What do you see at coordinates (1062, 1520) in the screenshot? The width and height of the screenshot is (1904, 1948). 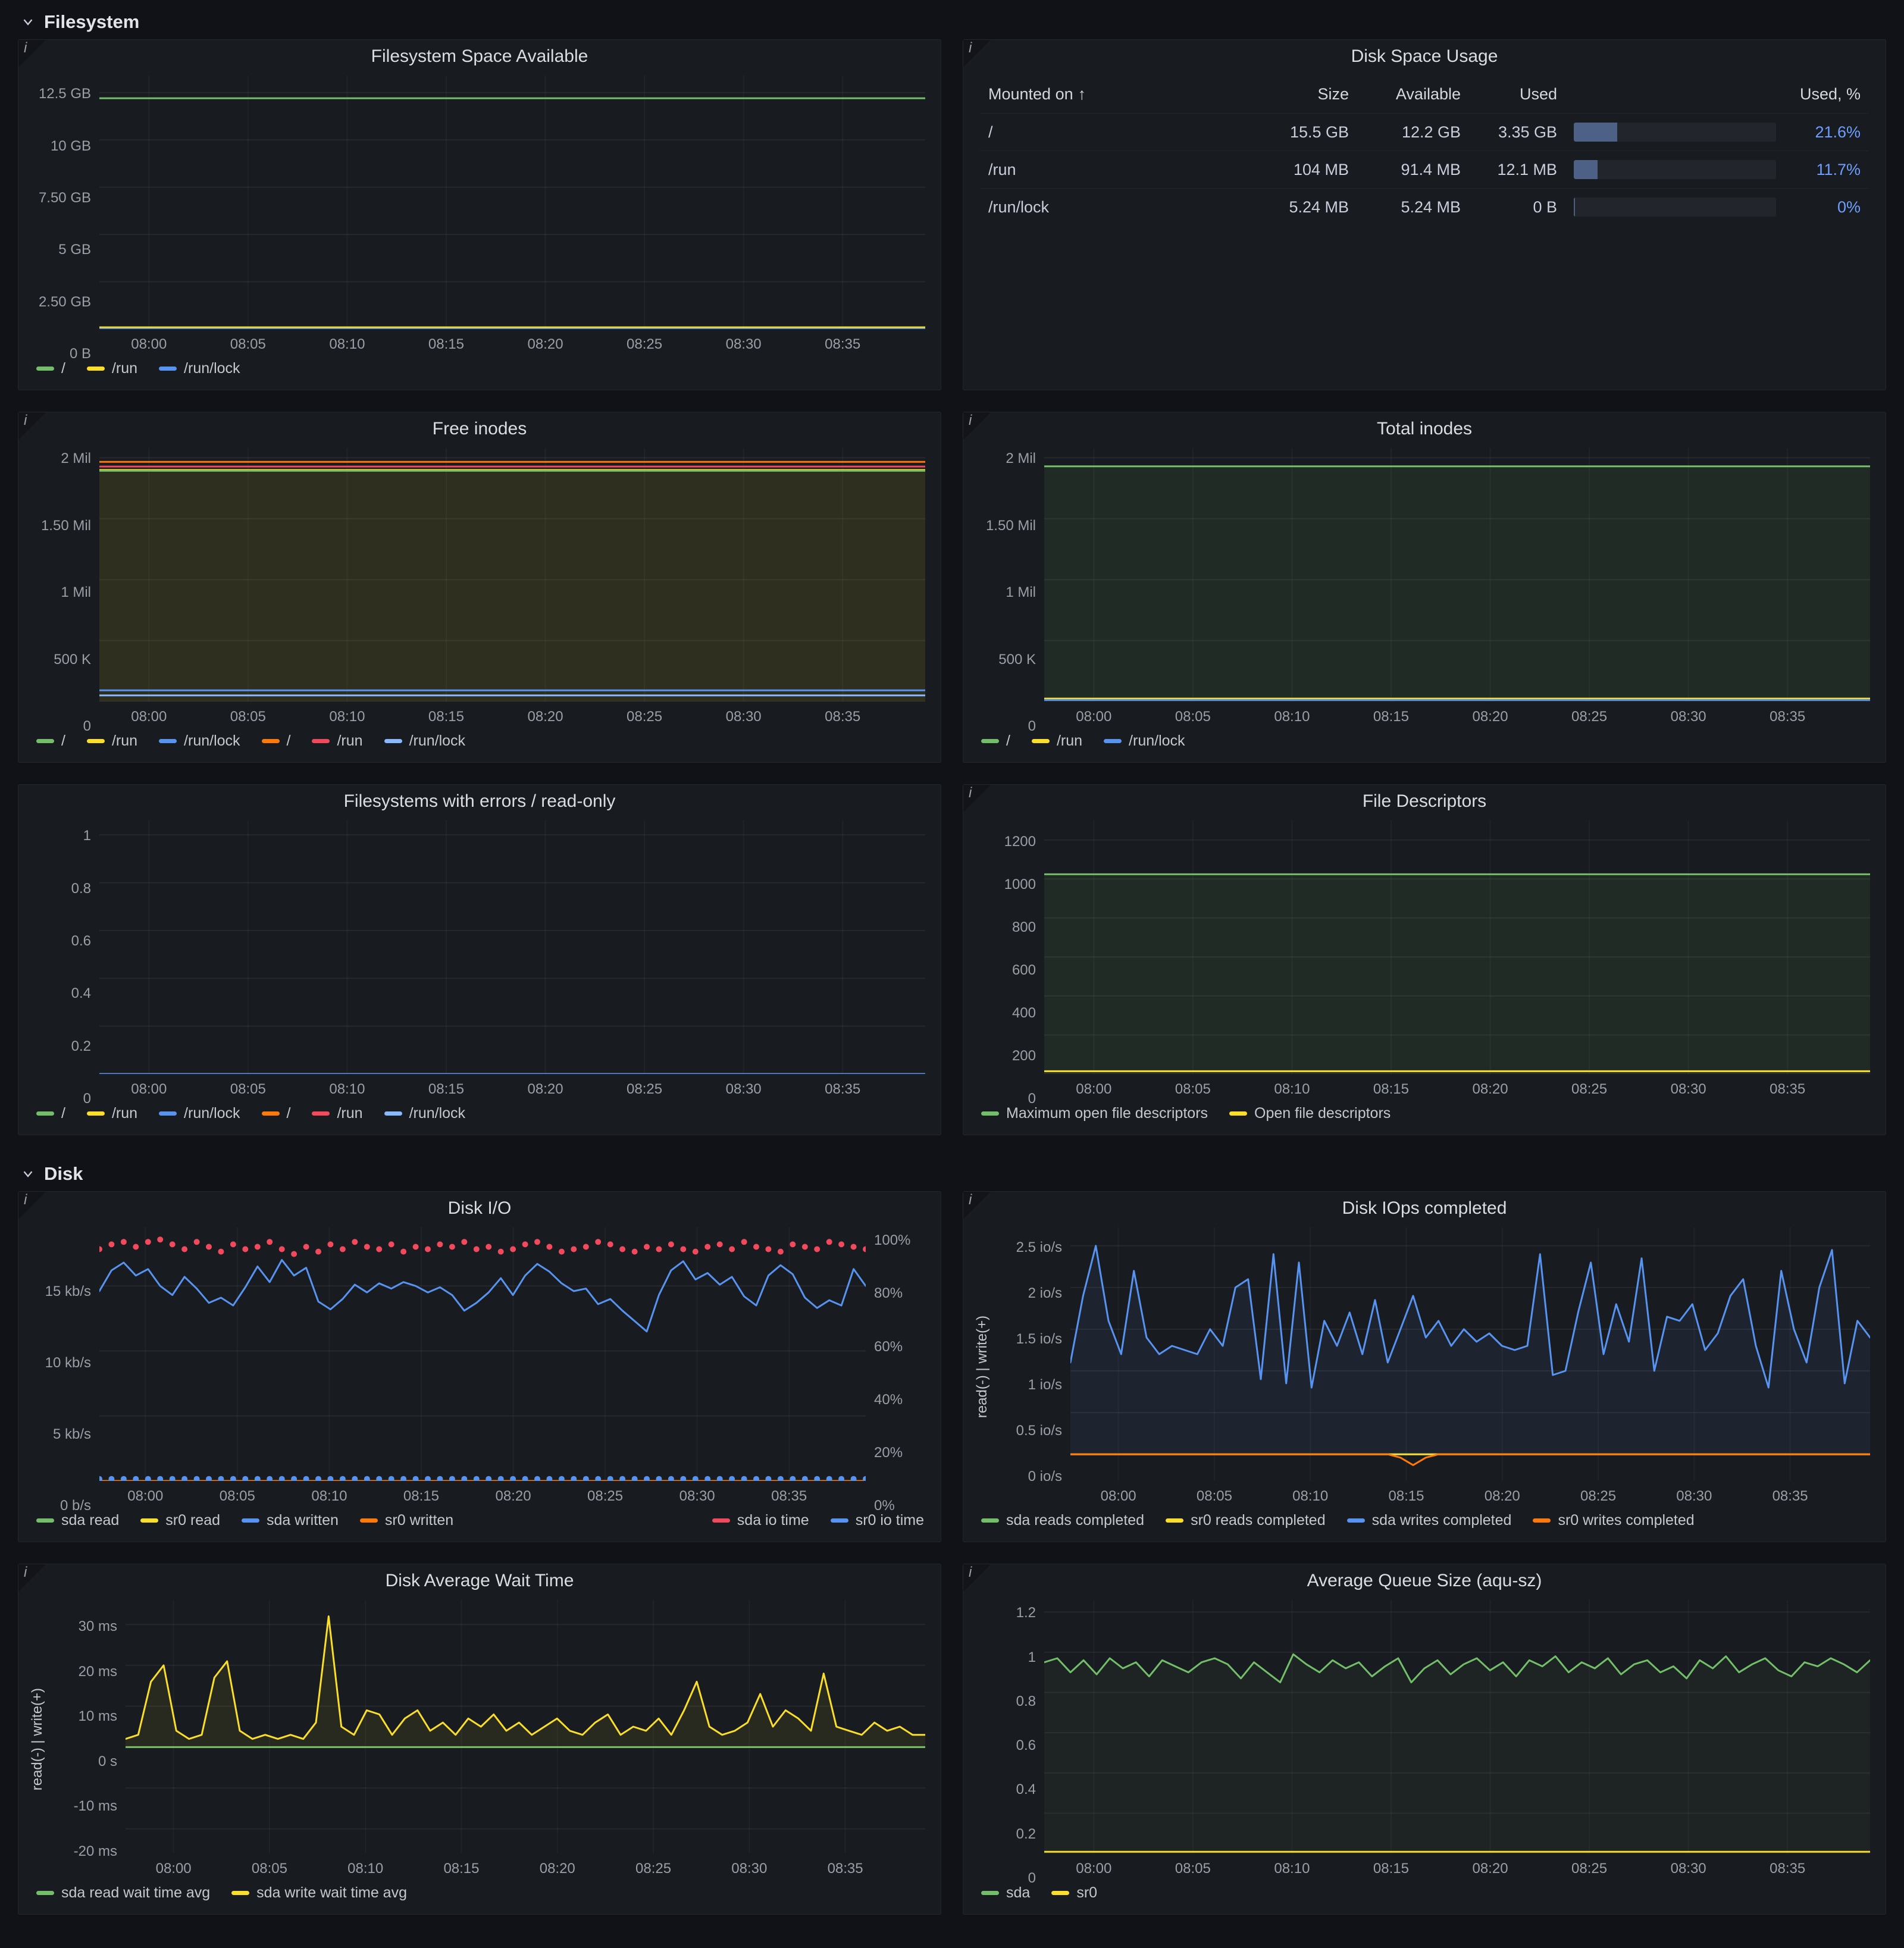 I see `legend-item: sda reads completed` at bounding box center [1062, 1520].